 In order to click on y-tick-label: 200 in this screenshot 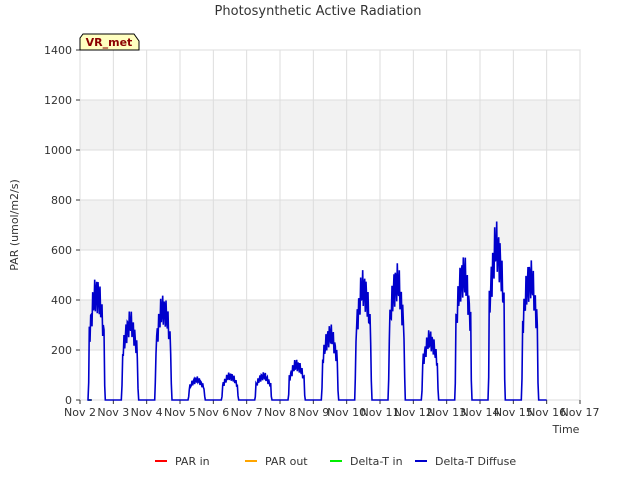, I will do `click(61, 350)`.